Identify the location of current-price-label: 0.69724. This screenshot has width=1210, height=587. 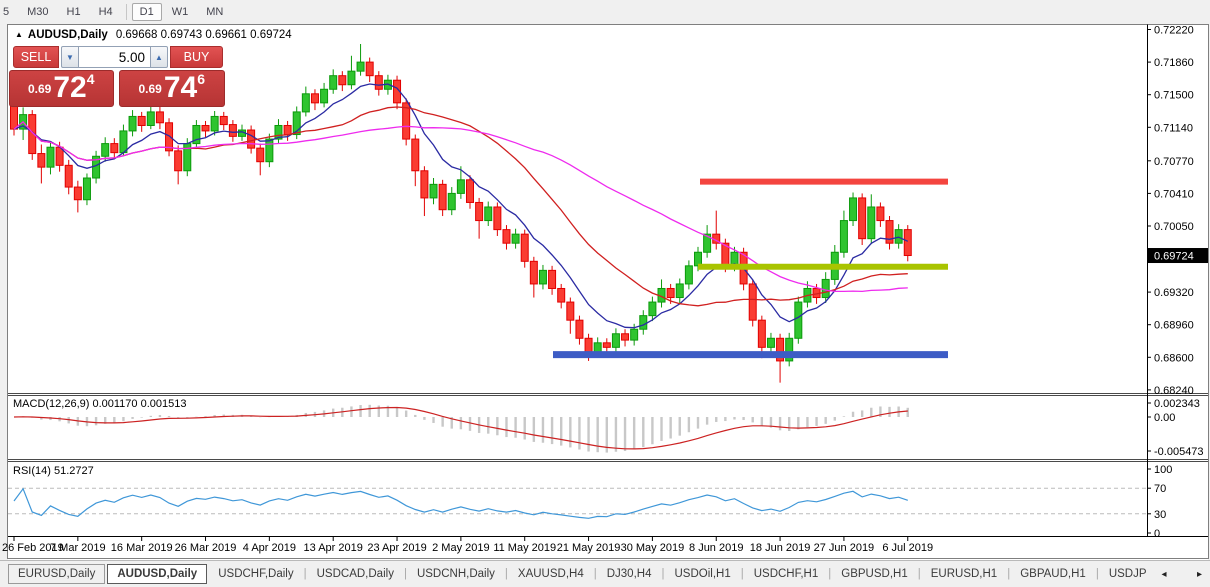
(1174, 257).